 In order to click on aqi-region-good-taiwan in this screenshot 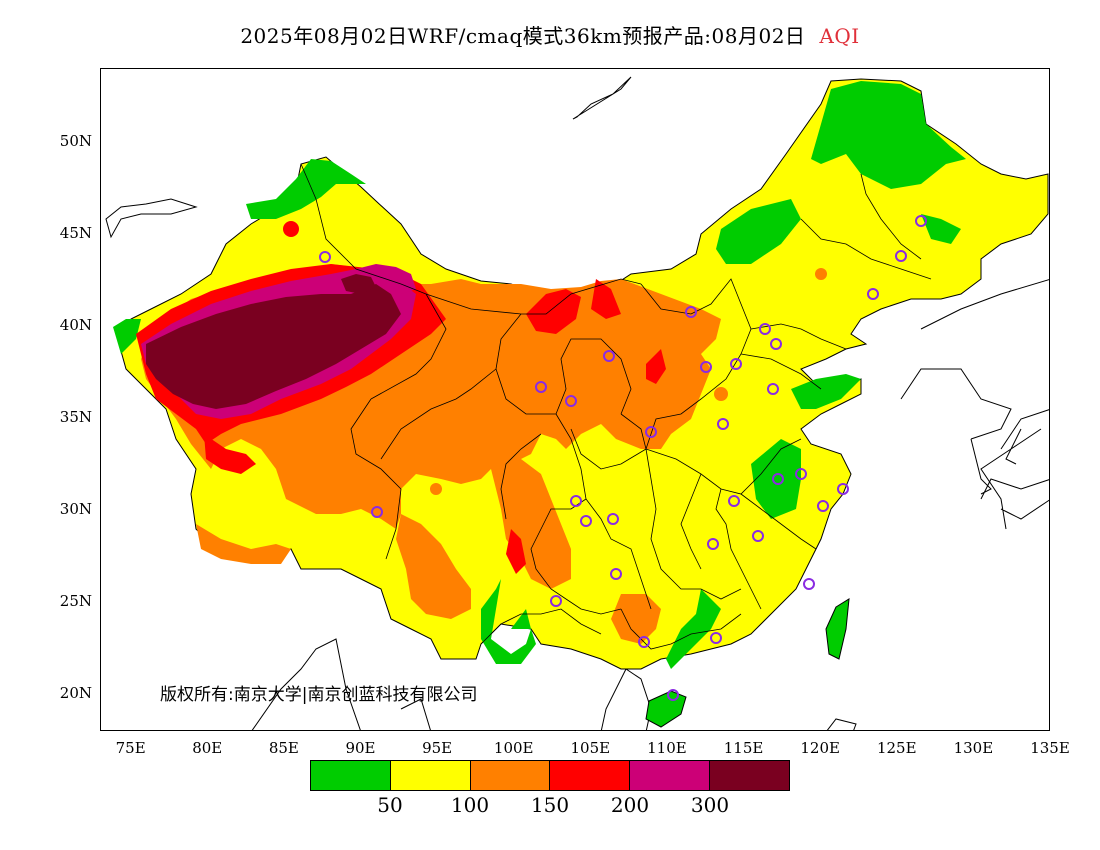, I will do `click(837, 629)`.